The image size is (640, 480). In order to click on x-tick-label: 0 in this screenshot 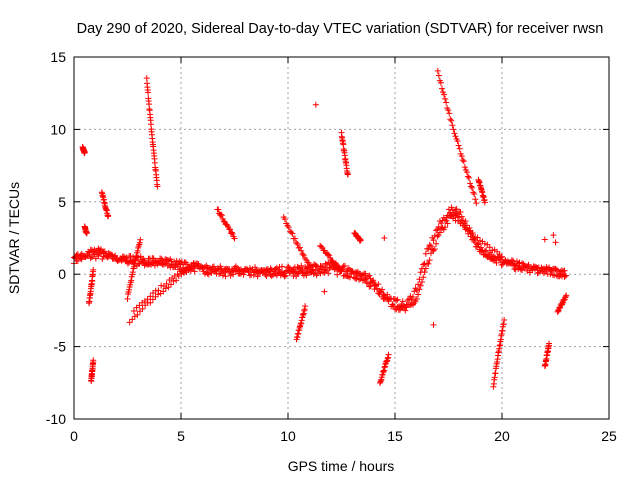, I will do `click(74, 436)`.